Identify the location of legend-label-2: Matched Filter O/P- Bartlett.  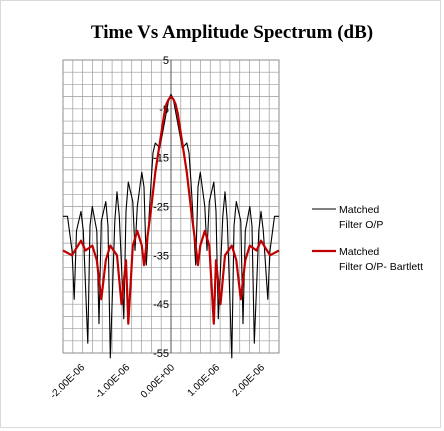
(381, 259).